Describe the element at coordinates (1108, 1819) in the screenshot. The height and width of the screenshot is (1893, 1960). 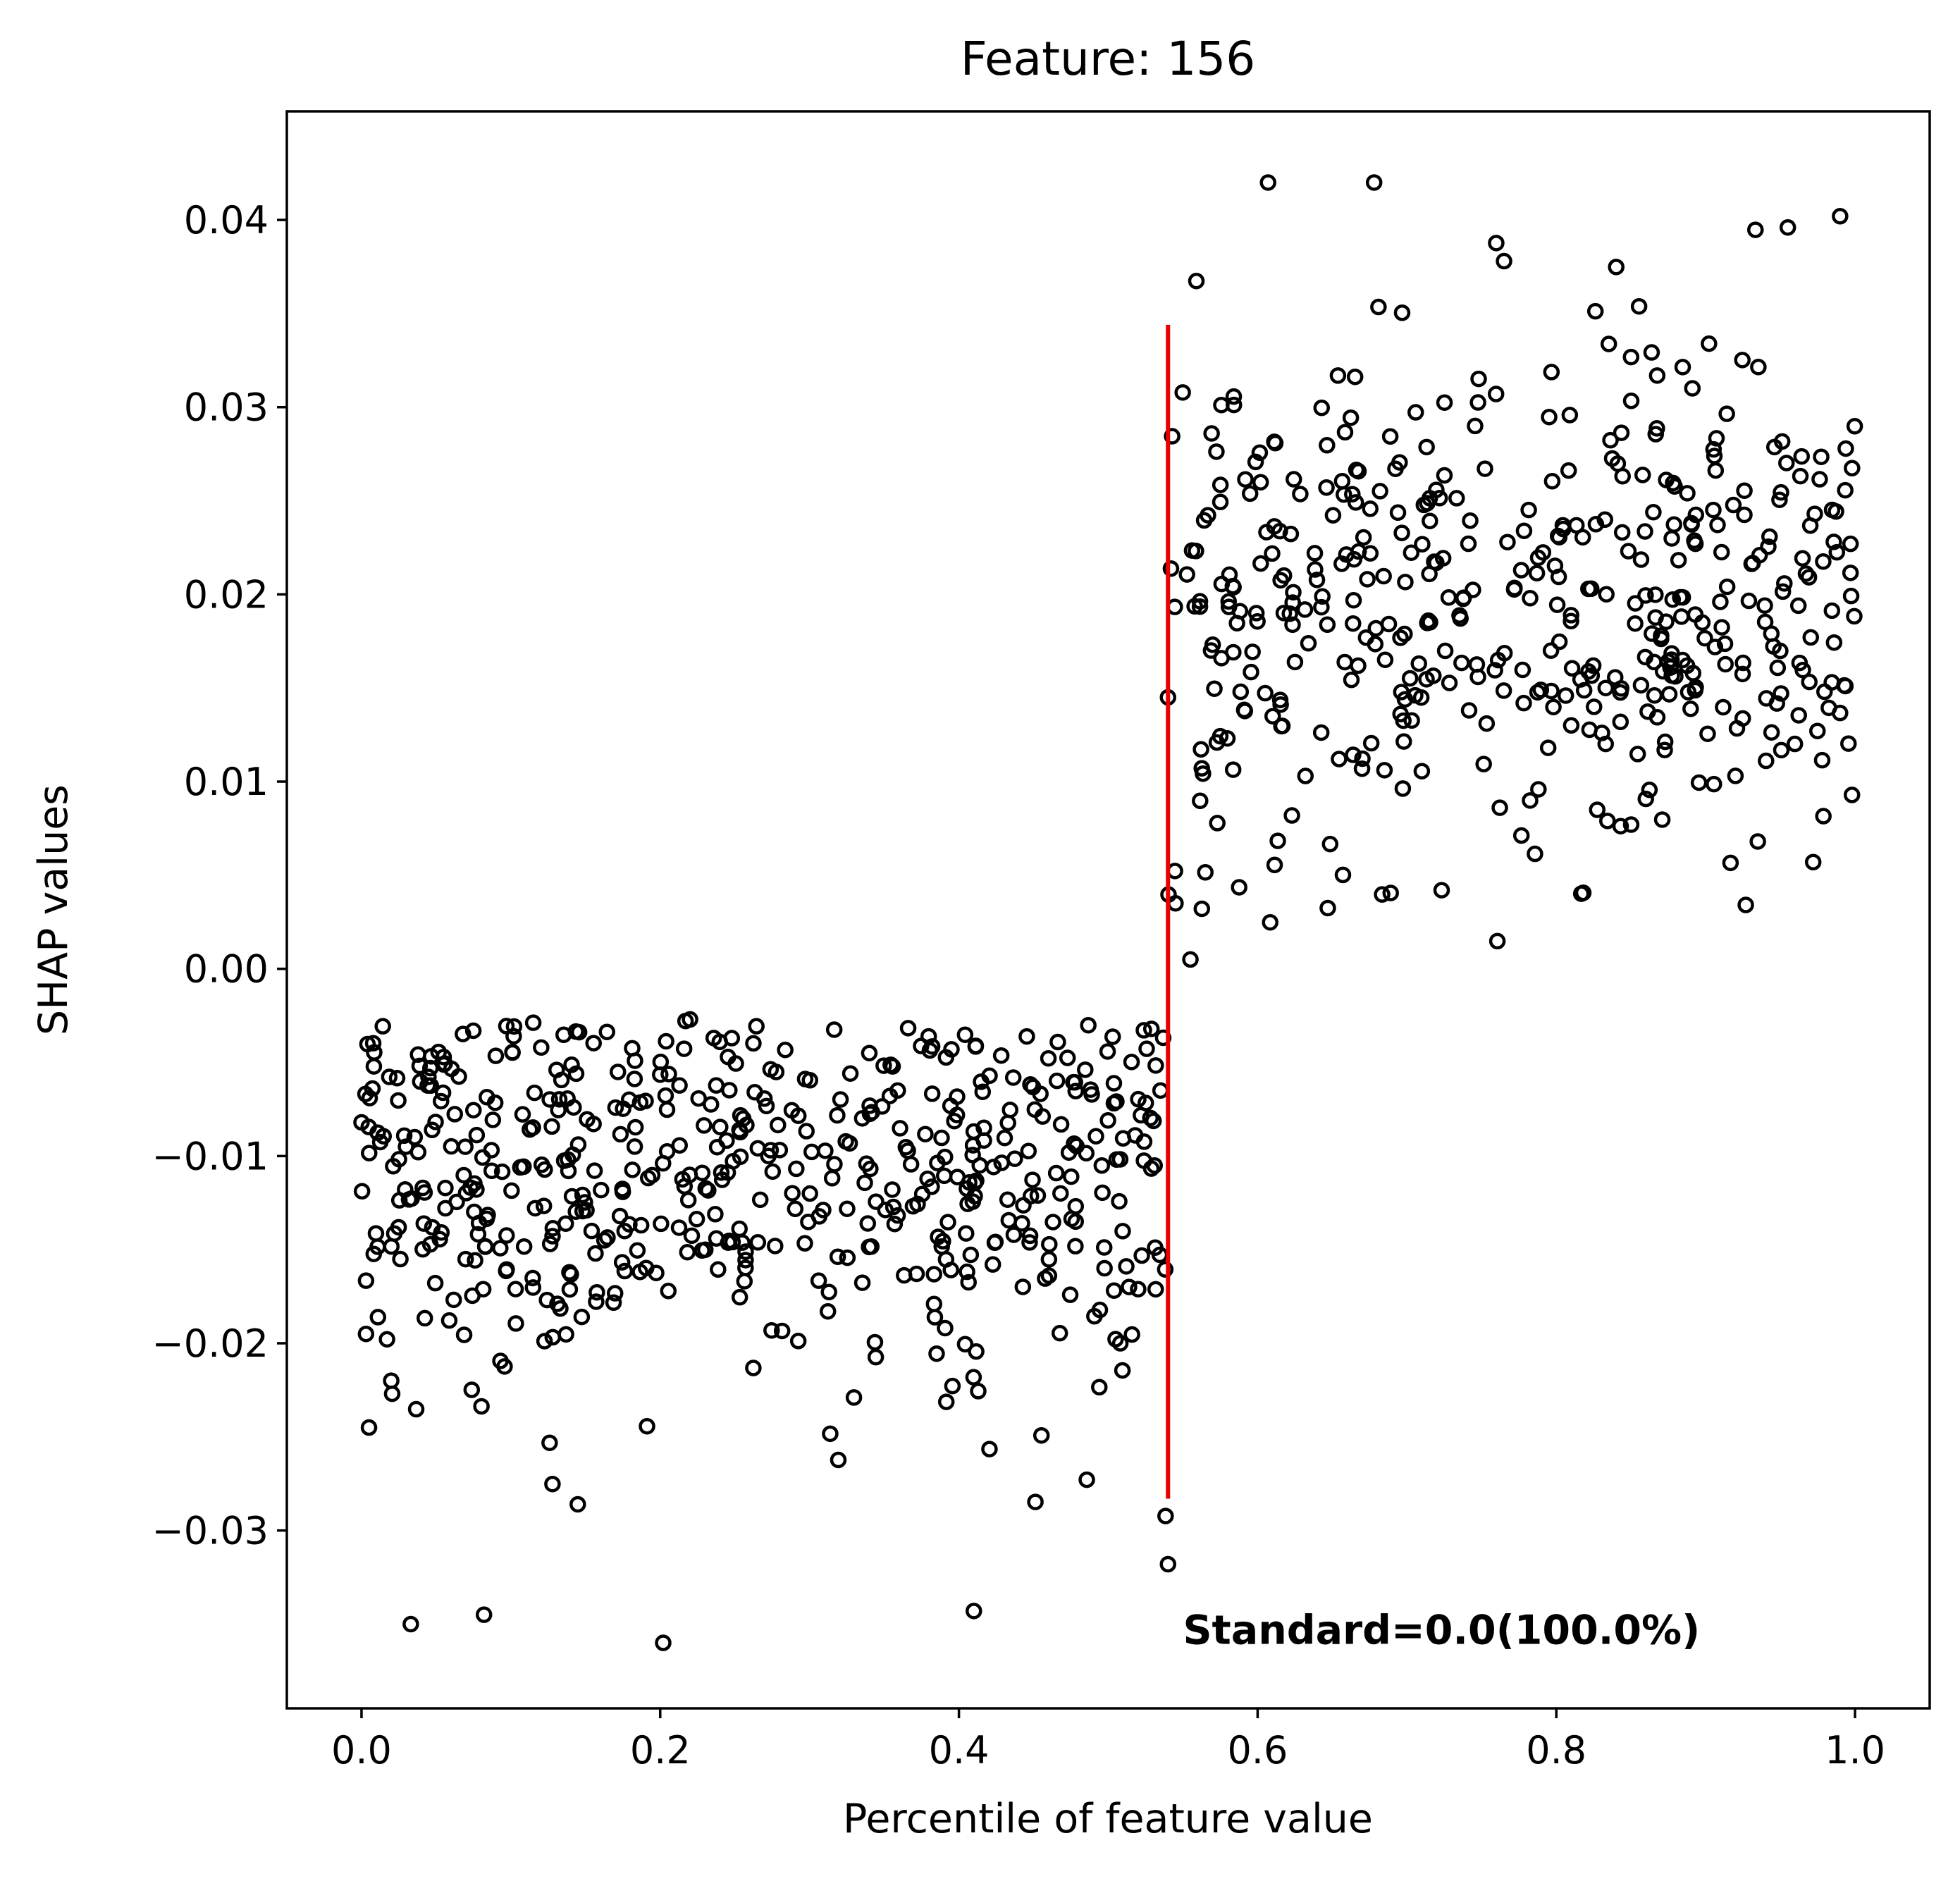
I see `x-axis-label: Percentile of feature value` at that location.